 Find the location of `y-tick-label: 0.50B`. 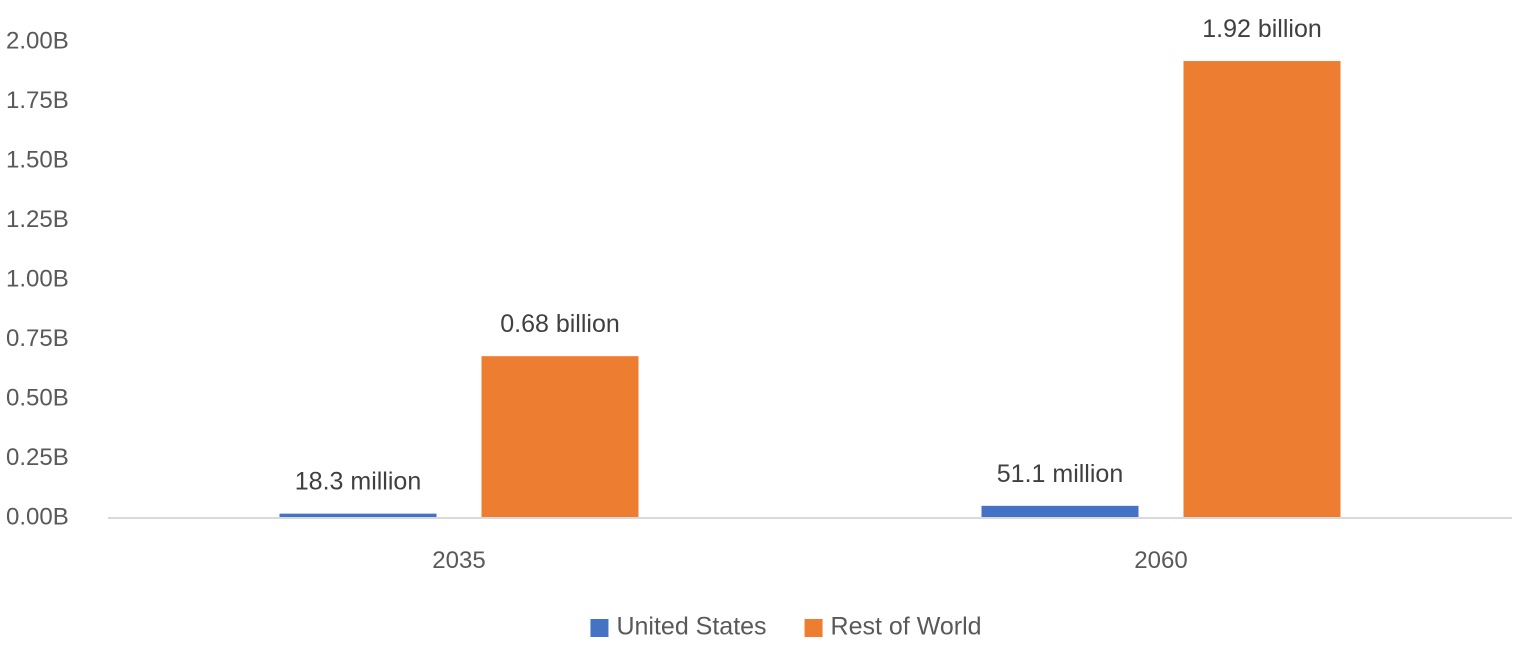

y-tick-label: 0.50B is located at coordinates (37, 397).